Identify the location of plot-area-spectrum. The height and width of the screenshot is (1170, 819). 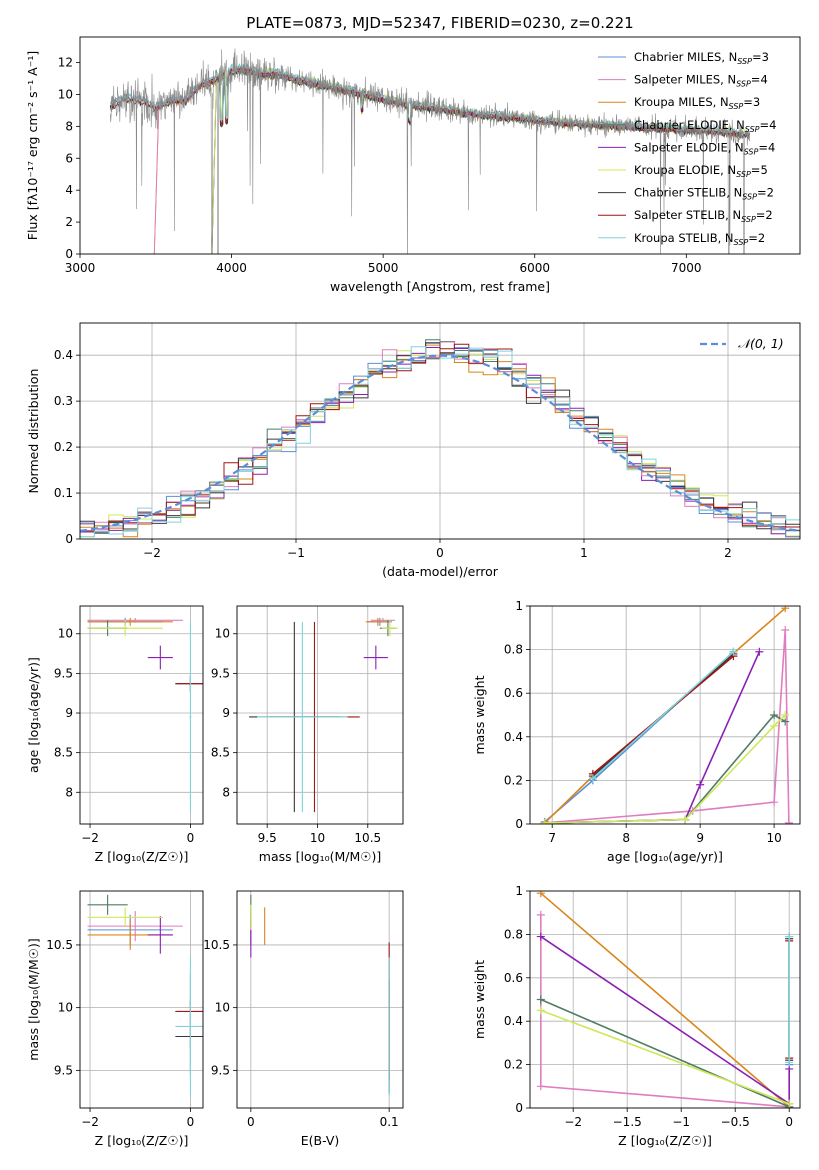
(430, 151).